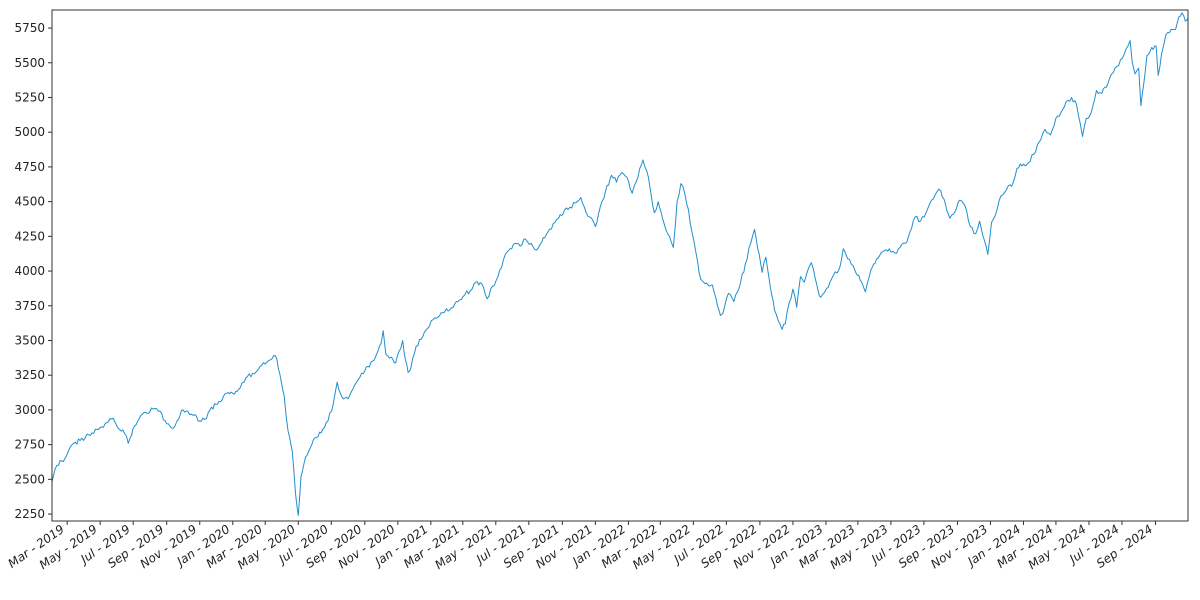  I want to click on y-tick-label: 4250, so click(29, 236).